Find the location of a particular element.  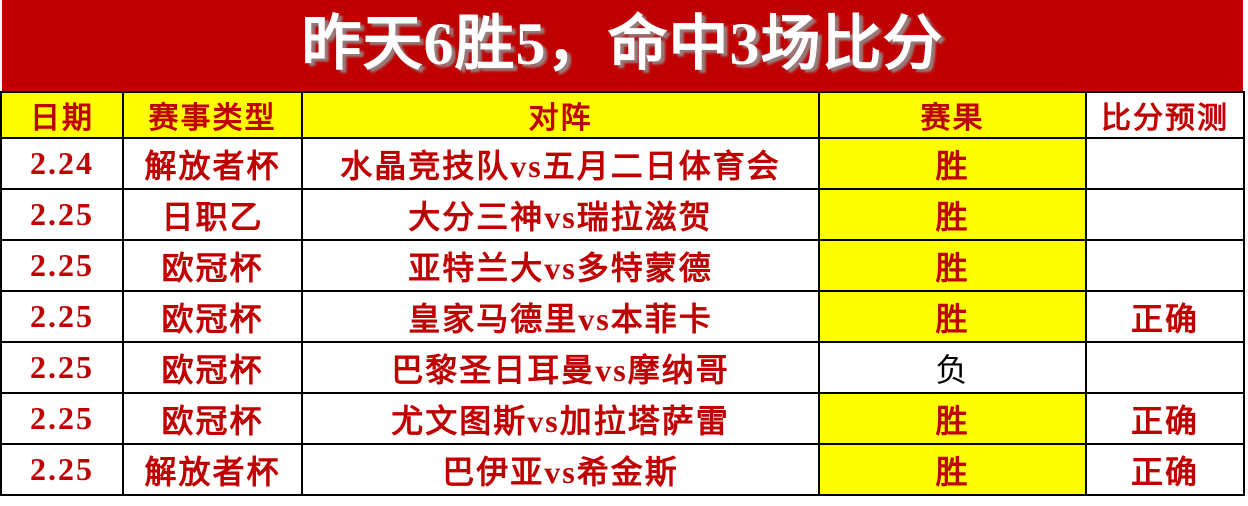

table-row: 2.25 解放者杯 巴伊亚vs希金斯 胜 正确 is located at coordinates (622, 469).